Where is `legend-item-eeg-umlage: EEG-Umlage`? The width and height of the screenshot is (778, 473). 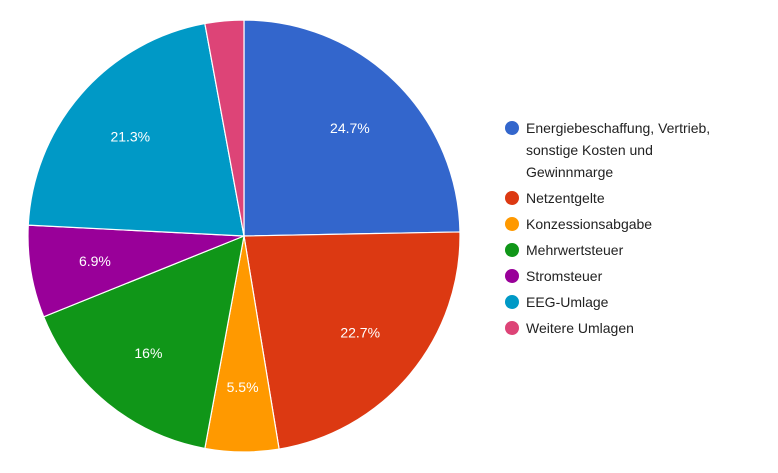
legend-item-eeg-umlage: EEG-Umlage is located at coordinates (557, 302).